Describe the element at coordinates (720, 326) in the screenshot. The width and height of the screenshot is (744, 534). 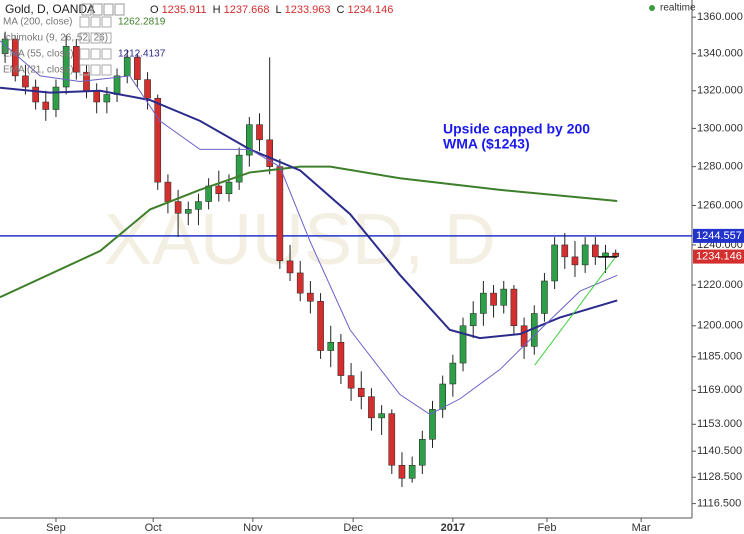
I see `y-tick-label: 1200.000` at that location.